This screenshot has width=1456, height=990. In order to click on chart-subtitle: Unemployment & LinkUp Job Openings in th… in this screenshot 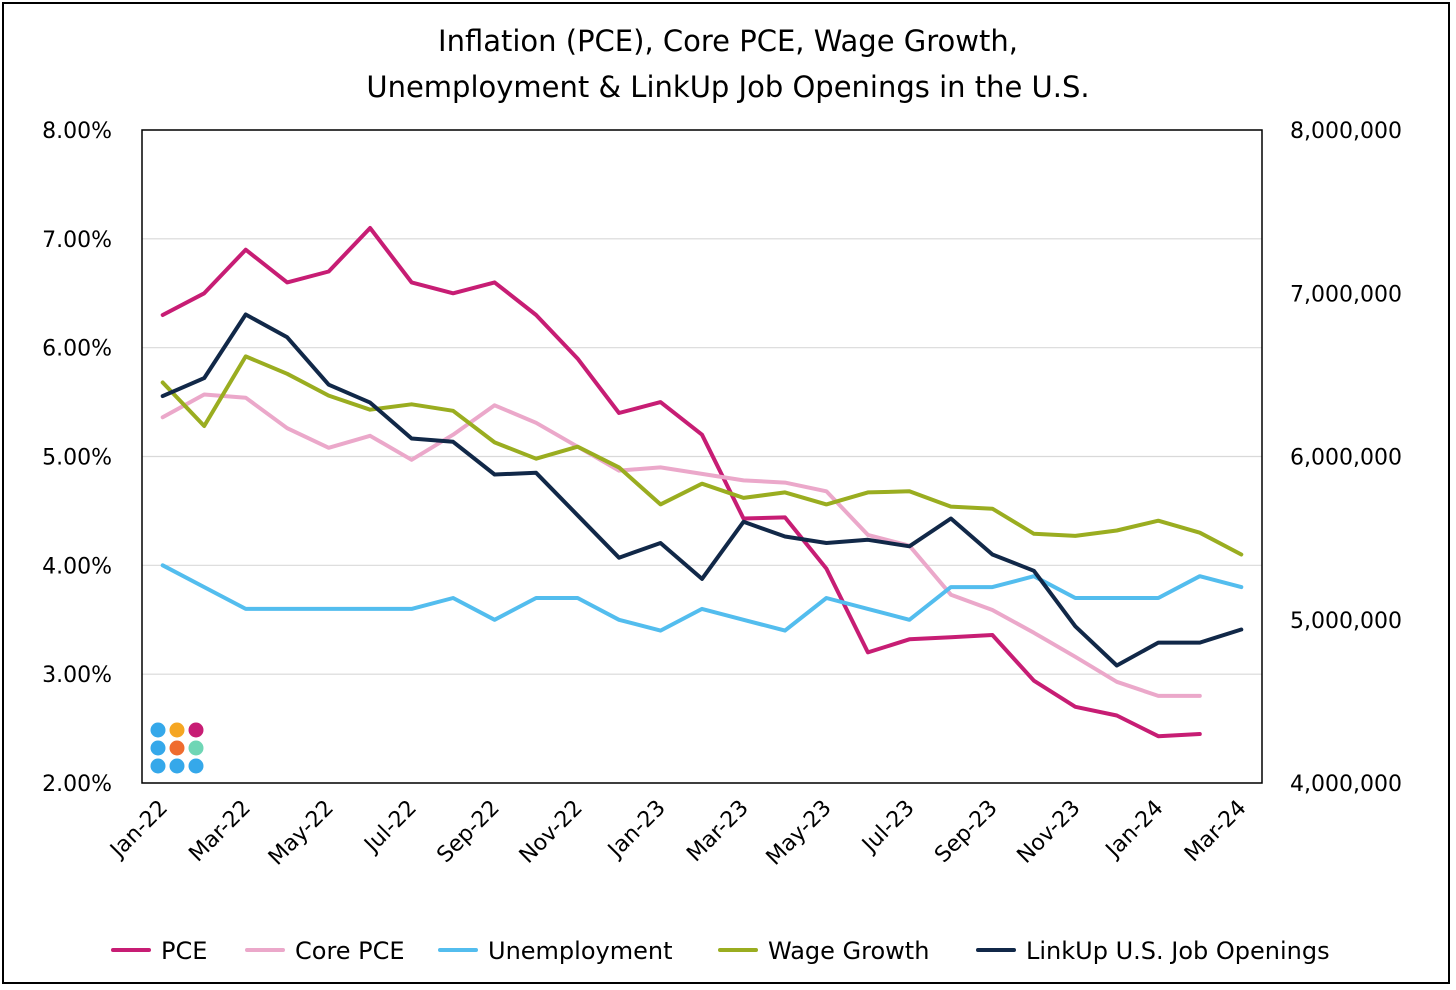, I will do `click(728, 87)`.